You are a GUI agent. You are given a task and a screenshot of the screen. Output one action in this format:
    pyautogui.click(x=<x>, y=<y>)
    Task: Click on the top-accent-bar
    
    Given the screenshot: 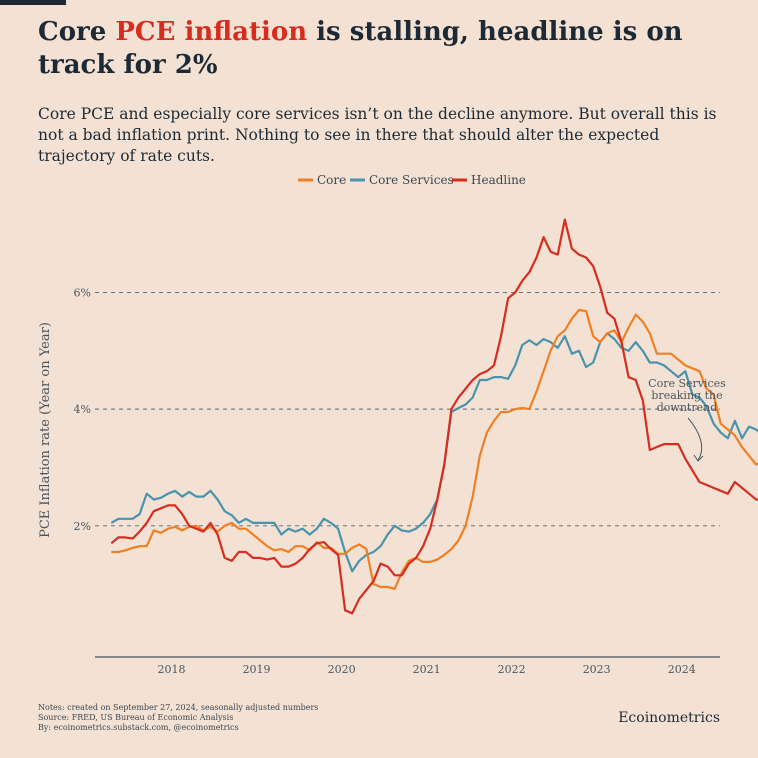 What is the action you would take?
    pyautogui.click(x=33, y=2)
    